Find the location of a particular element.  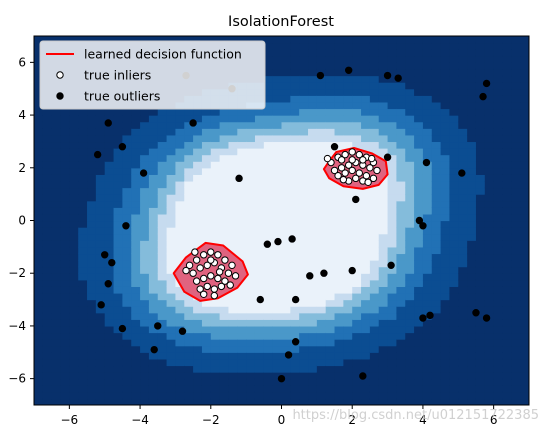

outlier-point is located at coordinates (260, 299).